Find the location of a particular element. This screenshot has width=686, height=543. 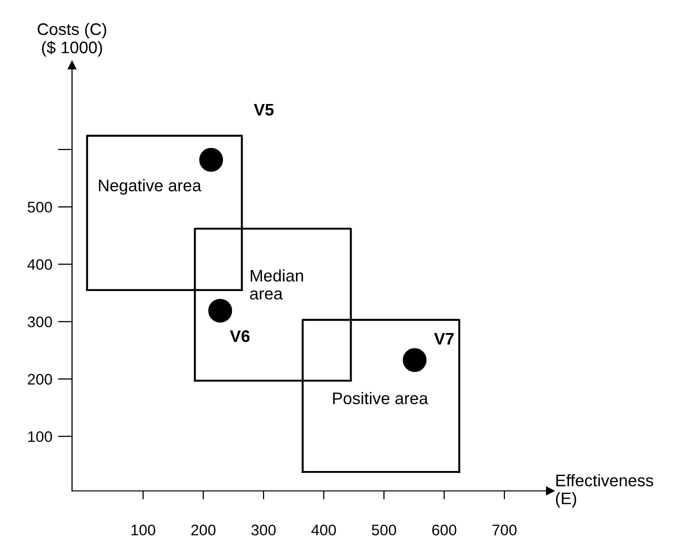

x-tick-label: 600 is located at coordinates (444, 530).